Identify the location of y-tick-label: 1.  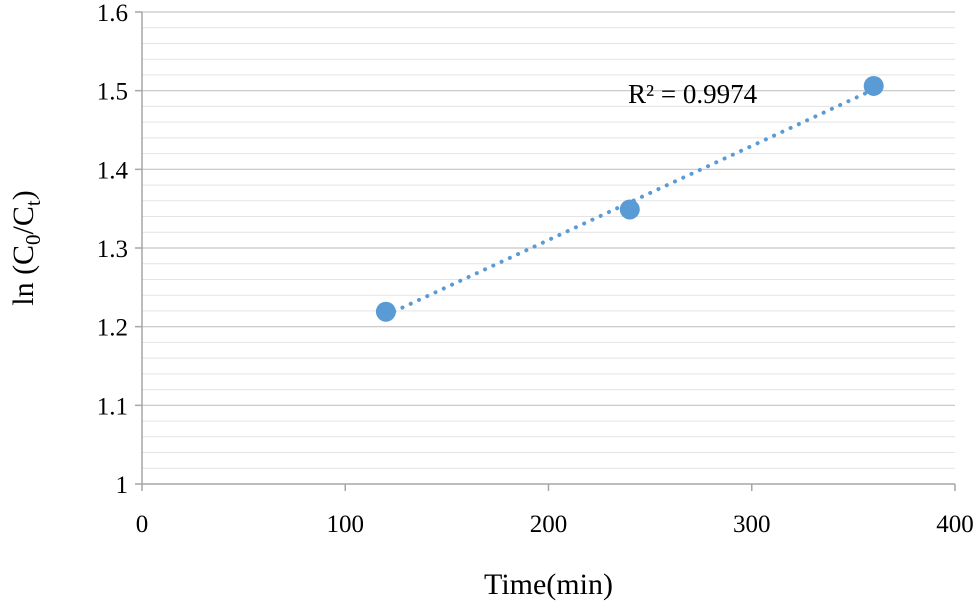
(122, 485).